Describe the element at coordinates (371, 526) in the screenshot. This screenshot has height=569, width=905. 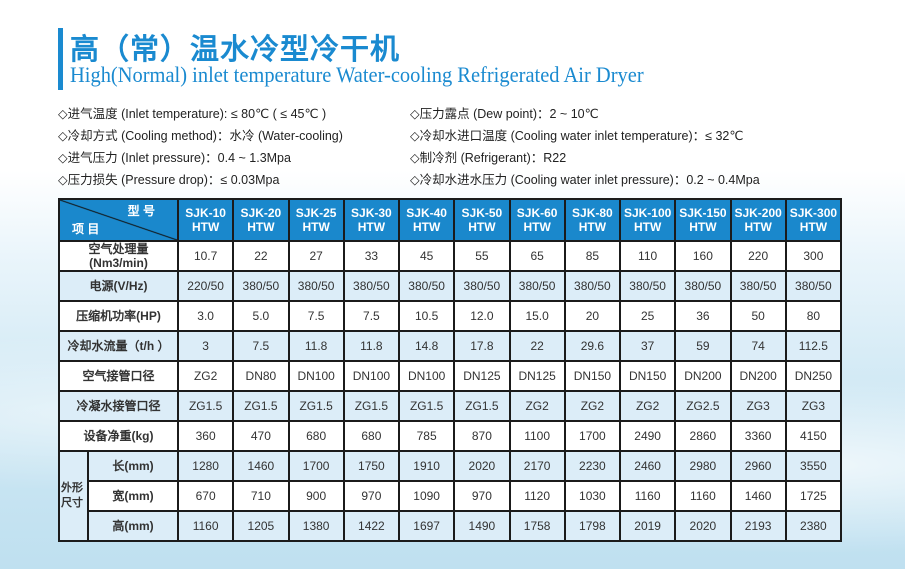
I see `table-cell: 1422` at that location.